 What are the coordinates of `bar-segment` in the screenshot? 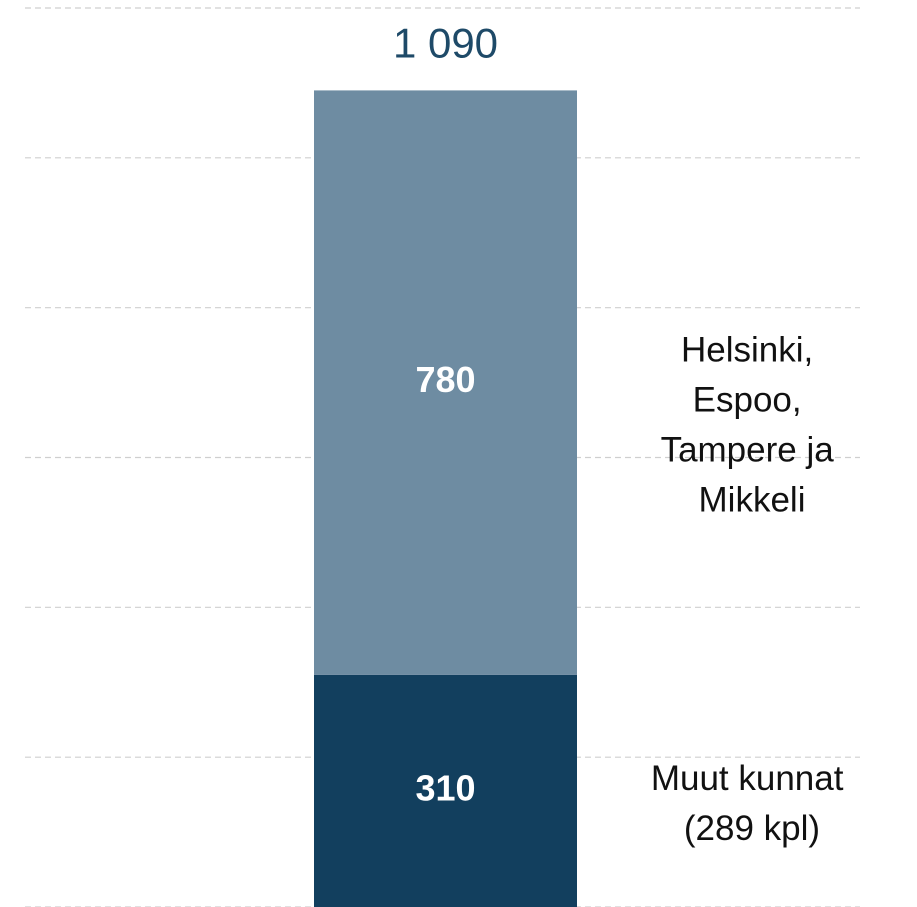 It's located at (445, 790).